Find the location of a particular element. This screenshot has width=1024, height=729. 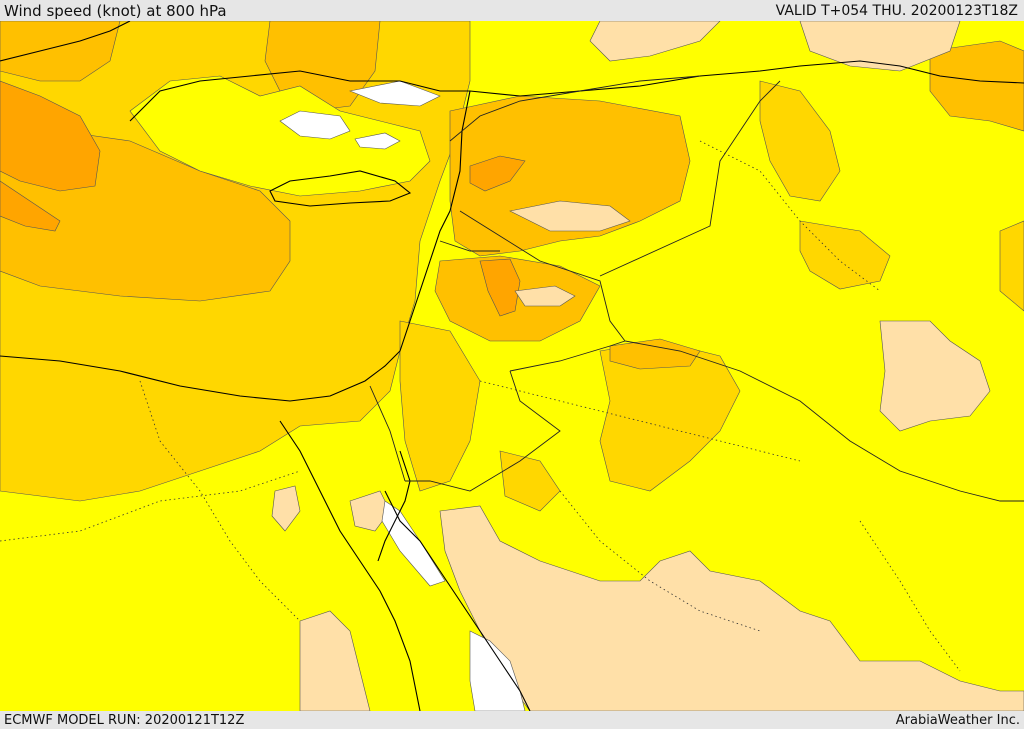

stronger-wind-area-jordan is located at coordinates (500, 287).